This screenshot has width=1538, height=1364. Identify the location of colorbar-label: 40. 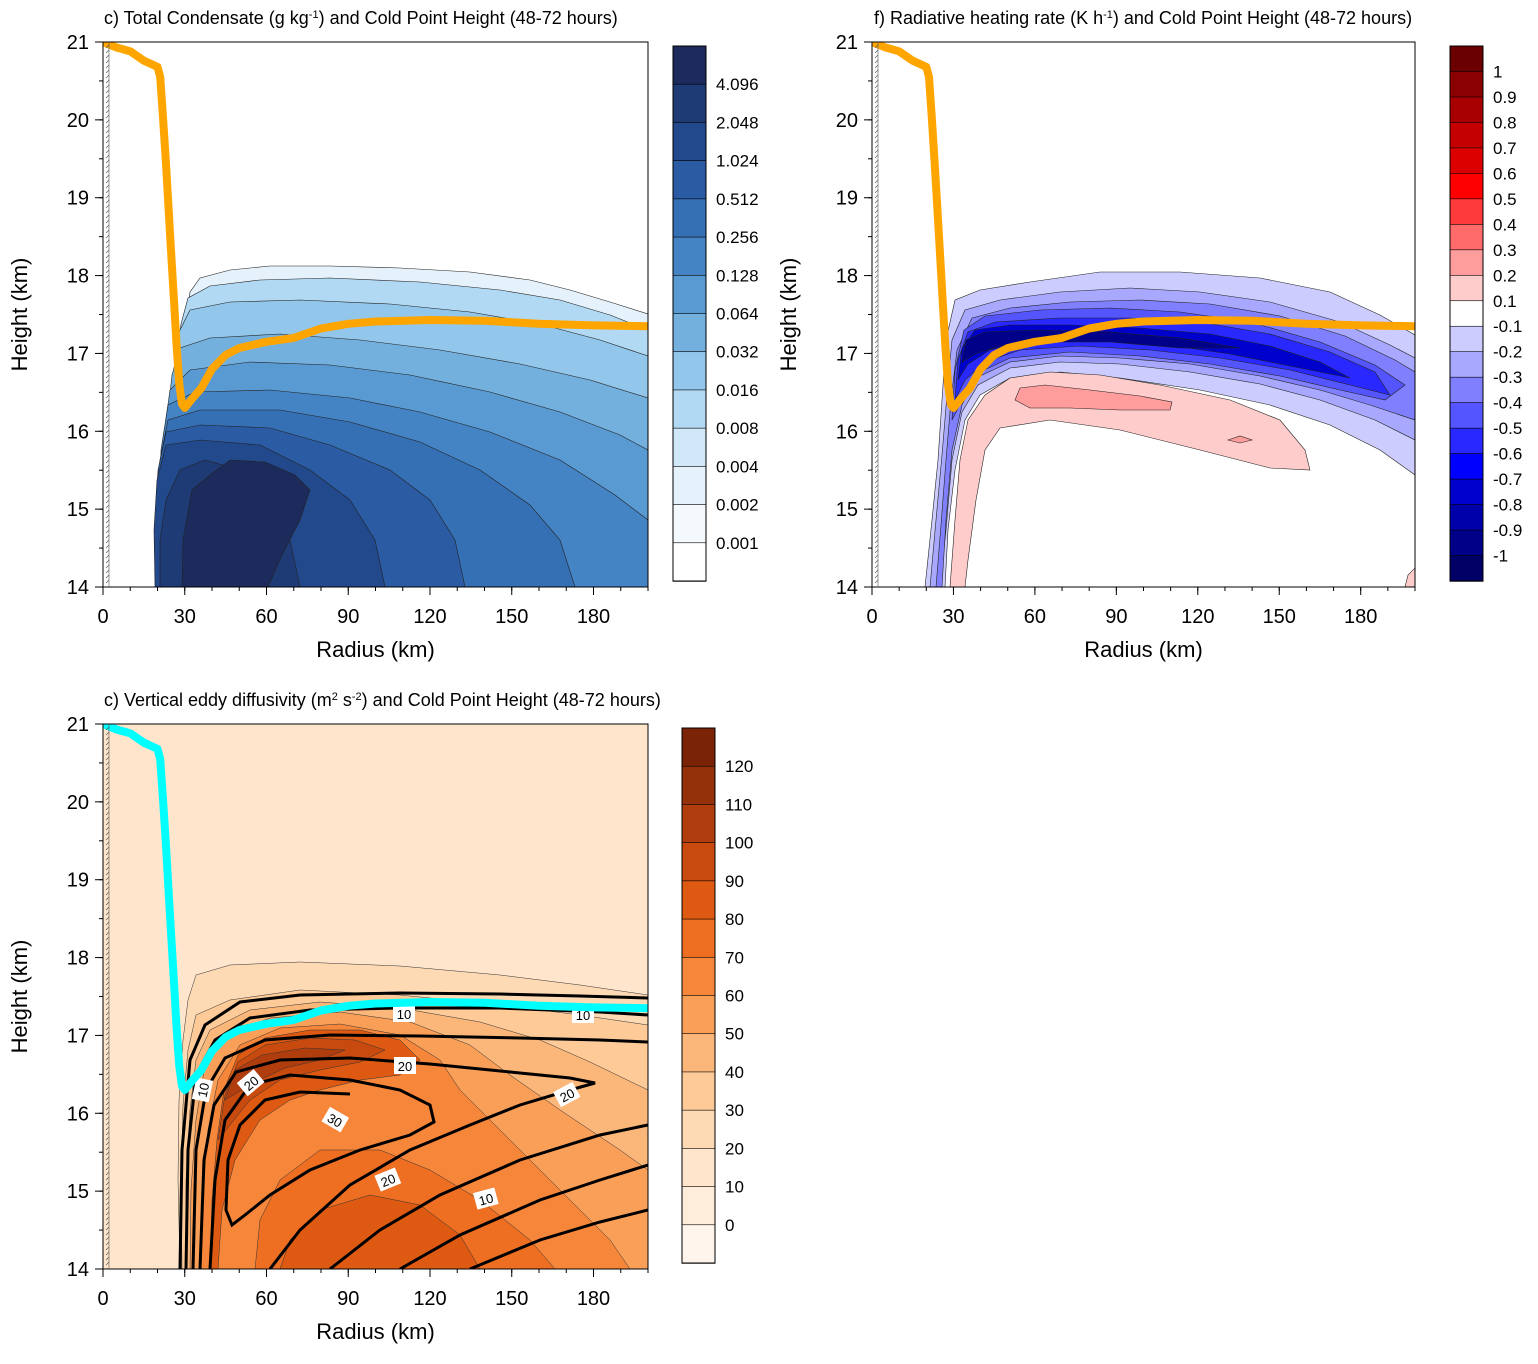
(734, 1072).